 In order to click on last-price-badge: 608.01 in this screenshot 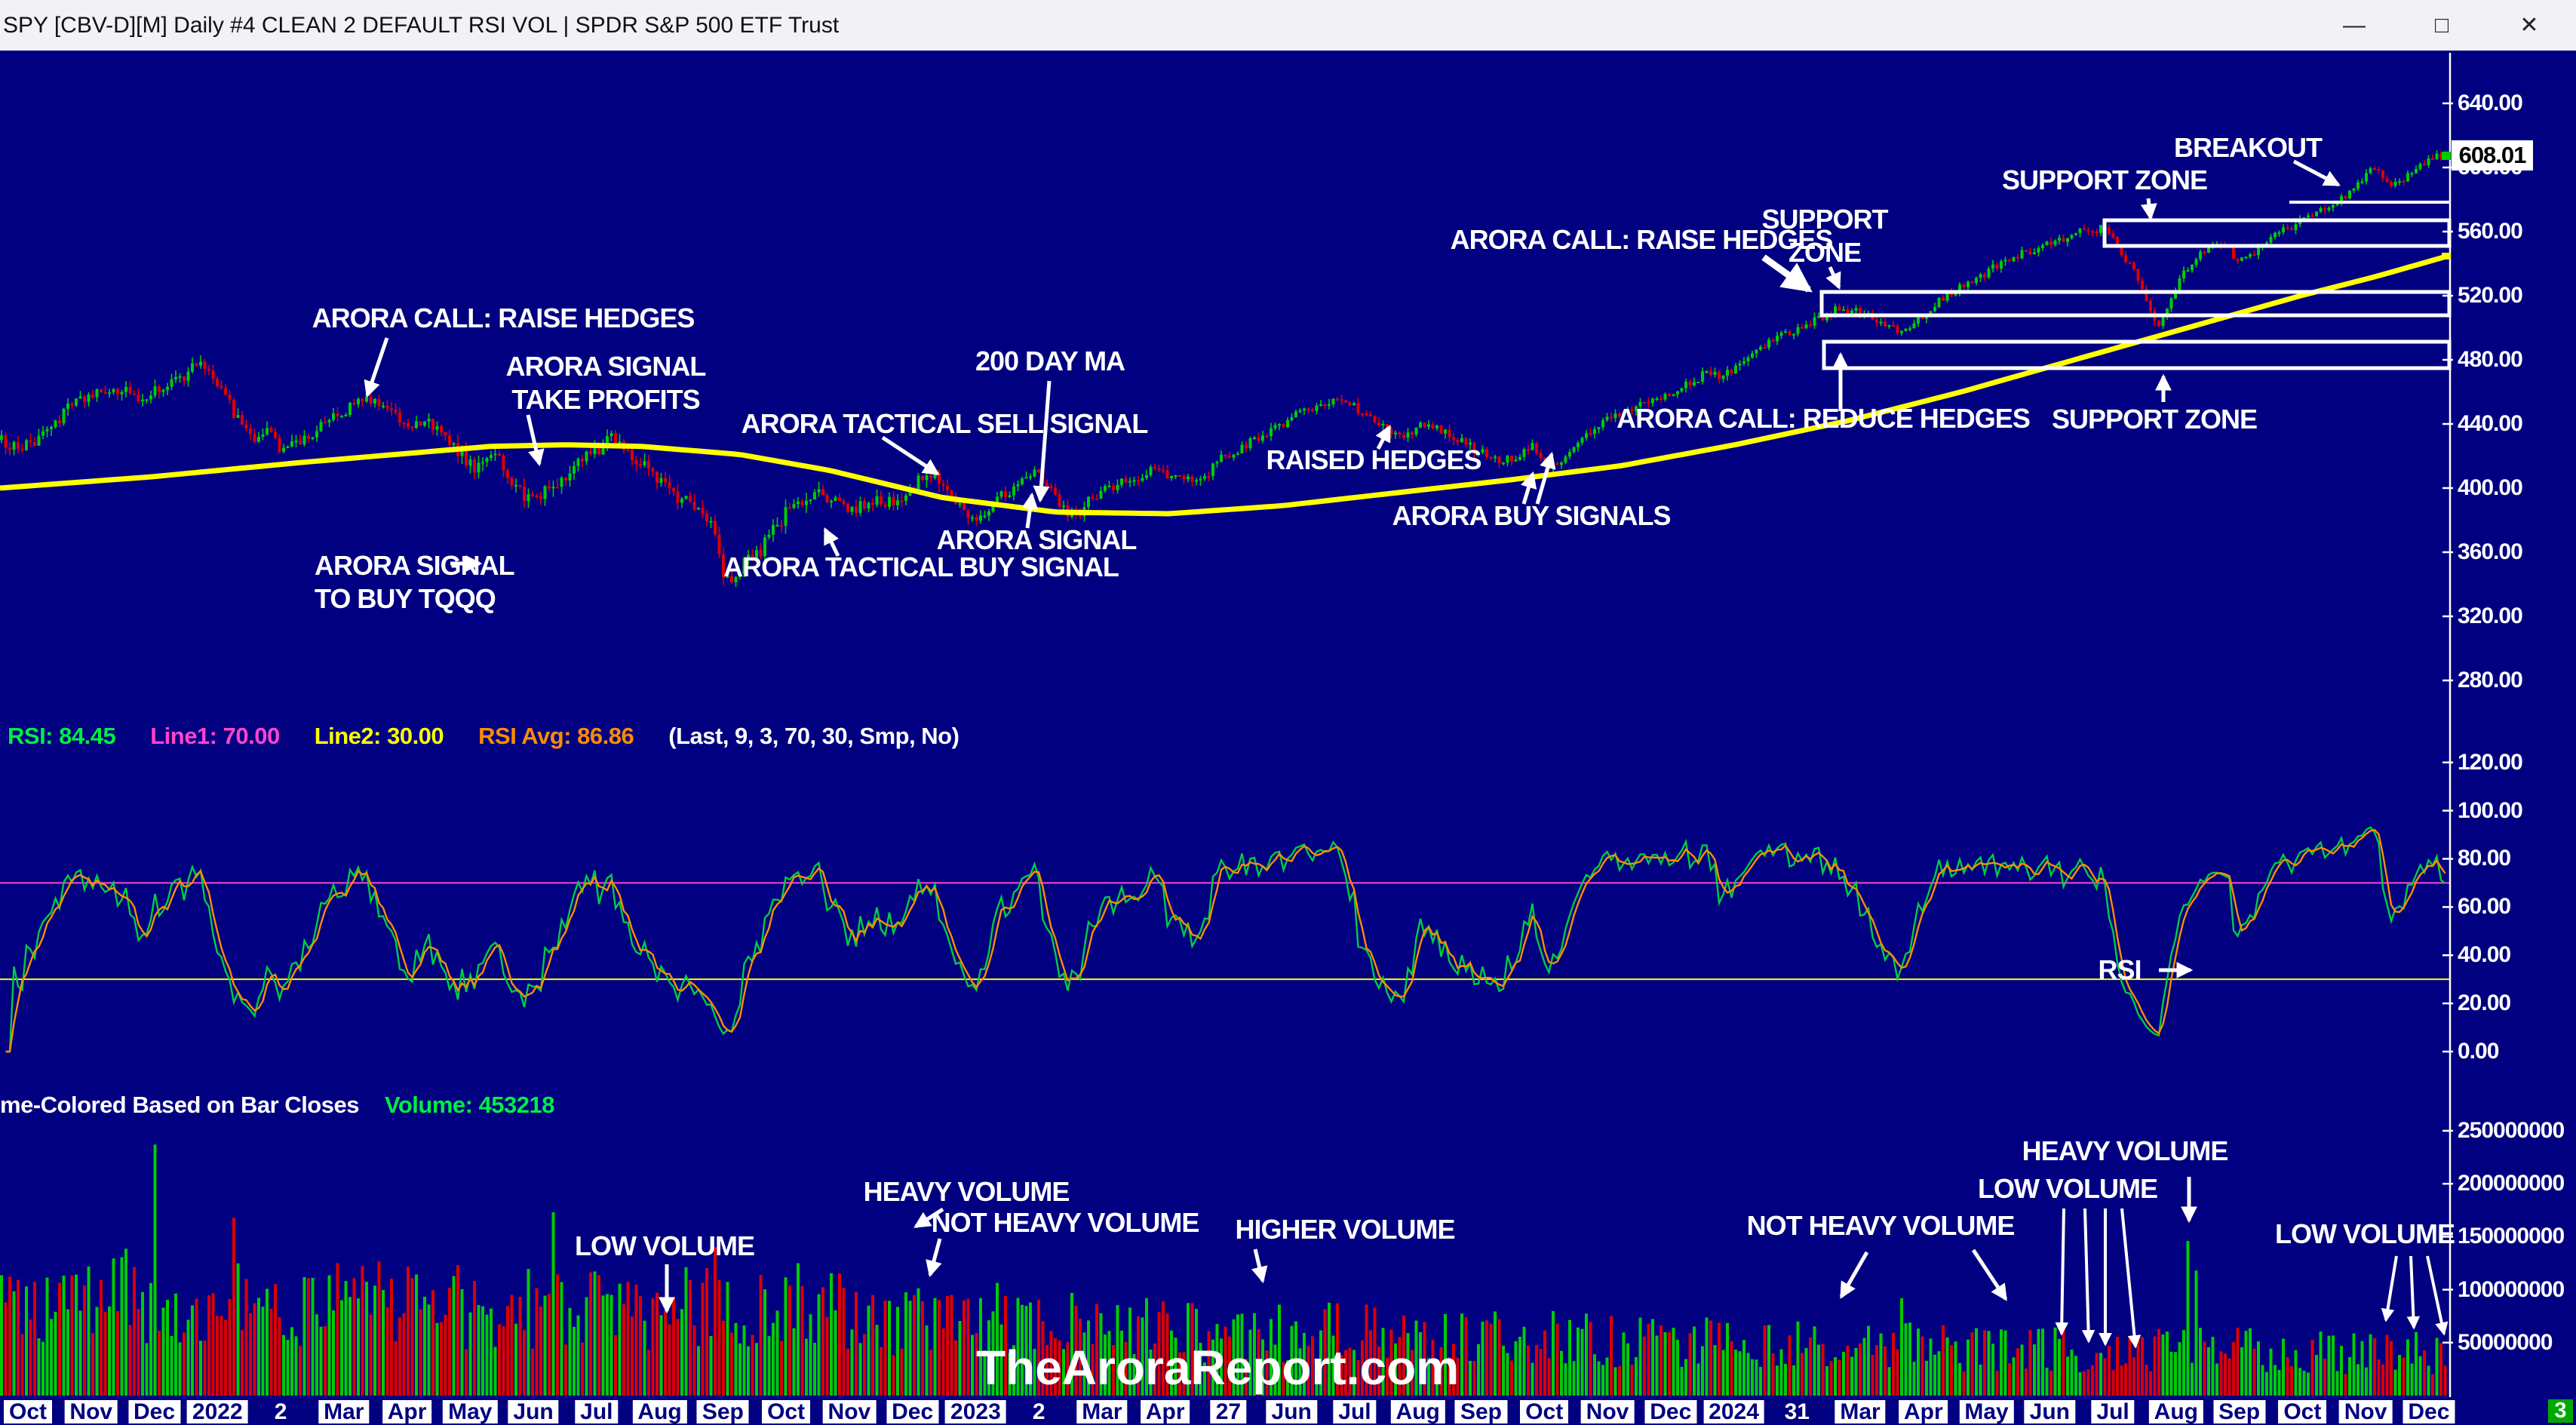, I will do `click(2492, 155)`.